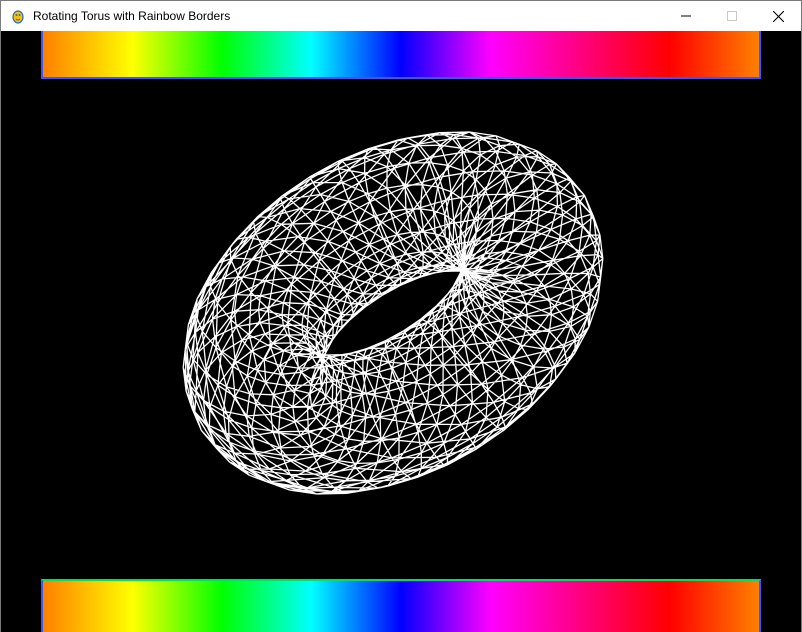 This screenshot has height=632, width=802. I want to click on minimize-icon, so click(686, 16).